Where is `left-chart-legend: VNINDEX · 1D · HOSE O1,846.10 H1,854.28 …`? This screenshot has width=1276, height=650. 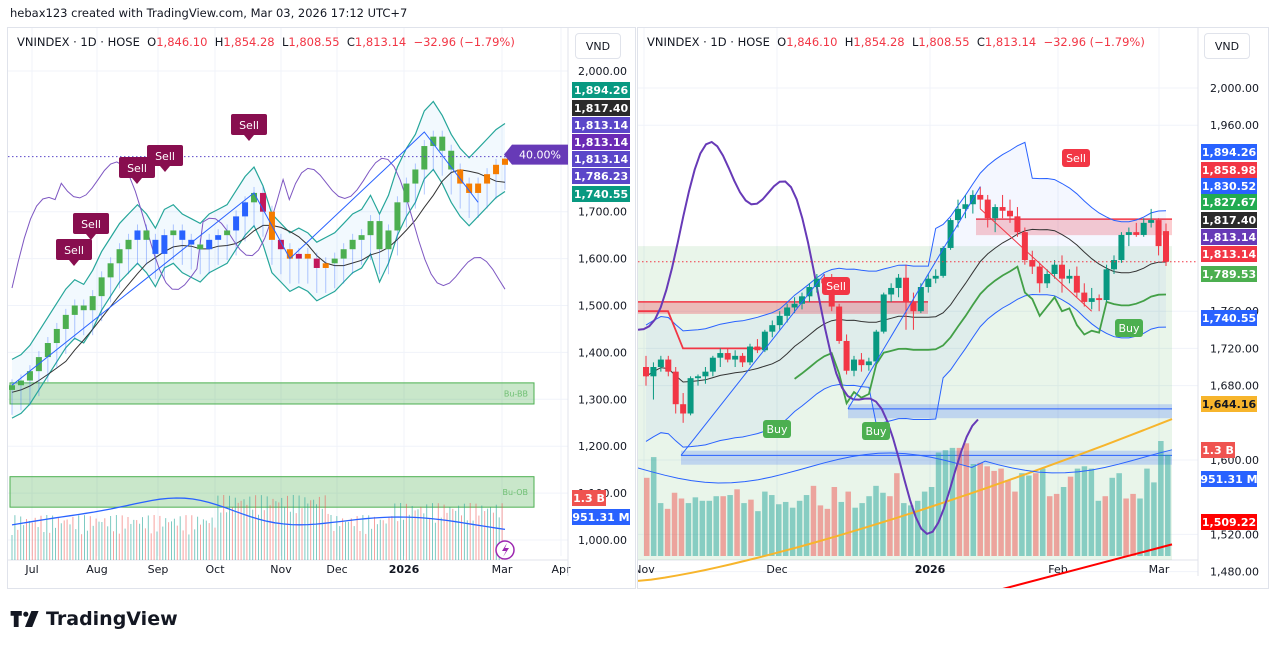 left-chart-legend: VNINDEX · 1D · HOSE O1,846.10 H1,854.28 … is located at coordinates (266, 42).